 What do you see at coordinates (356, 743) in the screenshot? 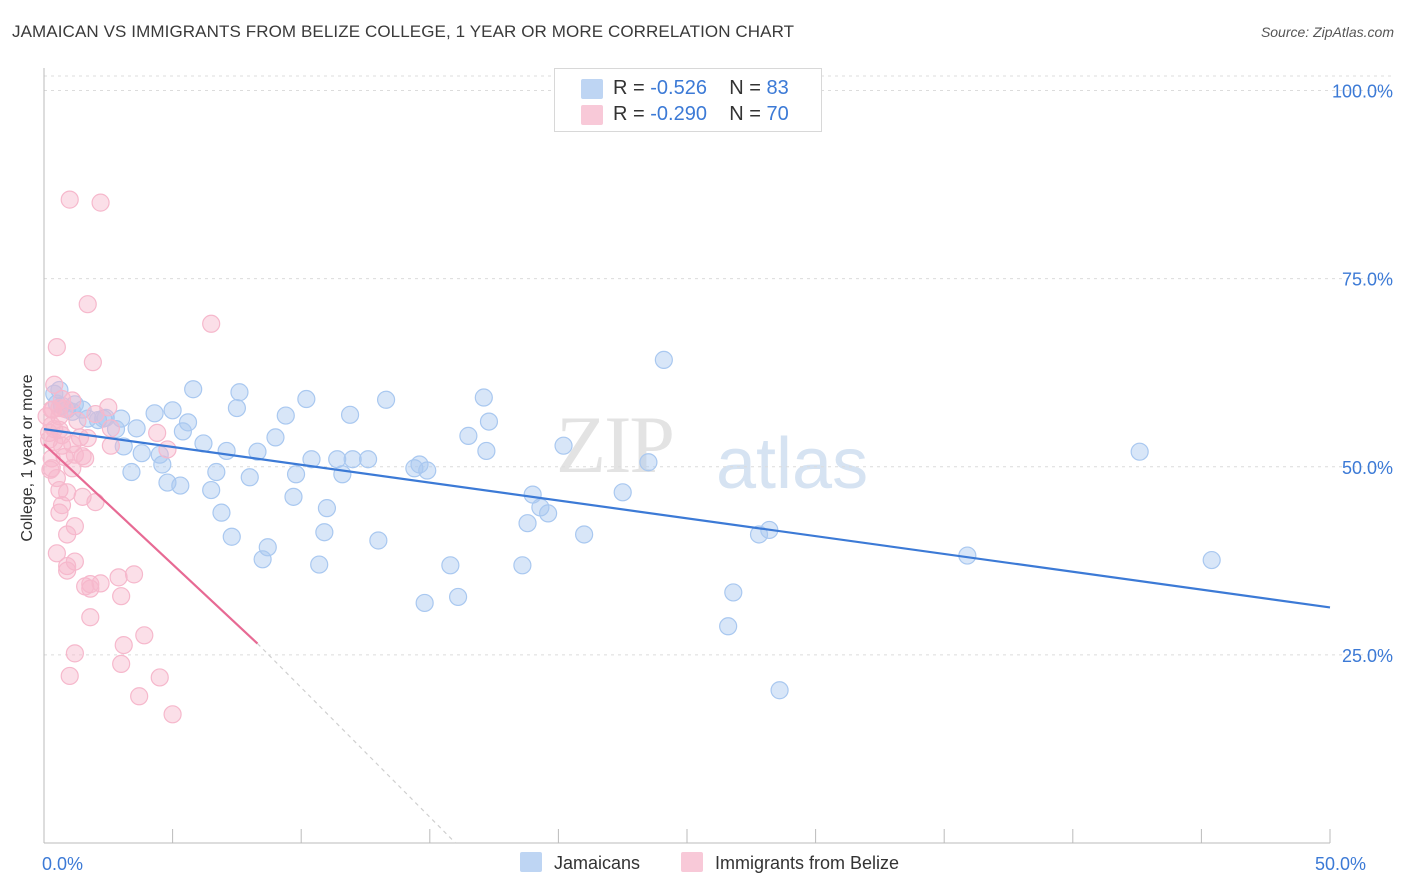
I see `trendline-belize-extension` at bounding box center [356, 743].